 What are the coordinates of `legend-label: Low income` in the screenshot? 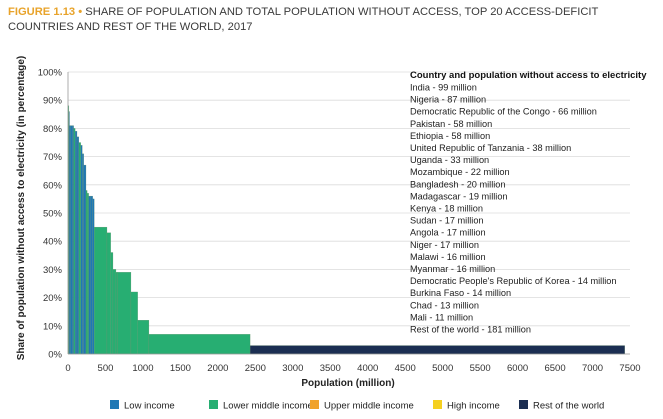 It's located at (149, 406).